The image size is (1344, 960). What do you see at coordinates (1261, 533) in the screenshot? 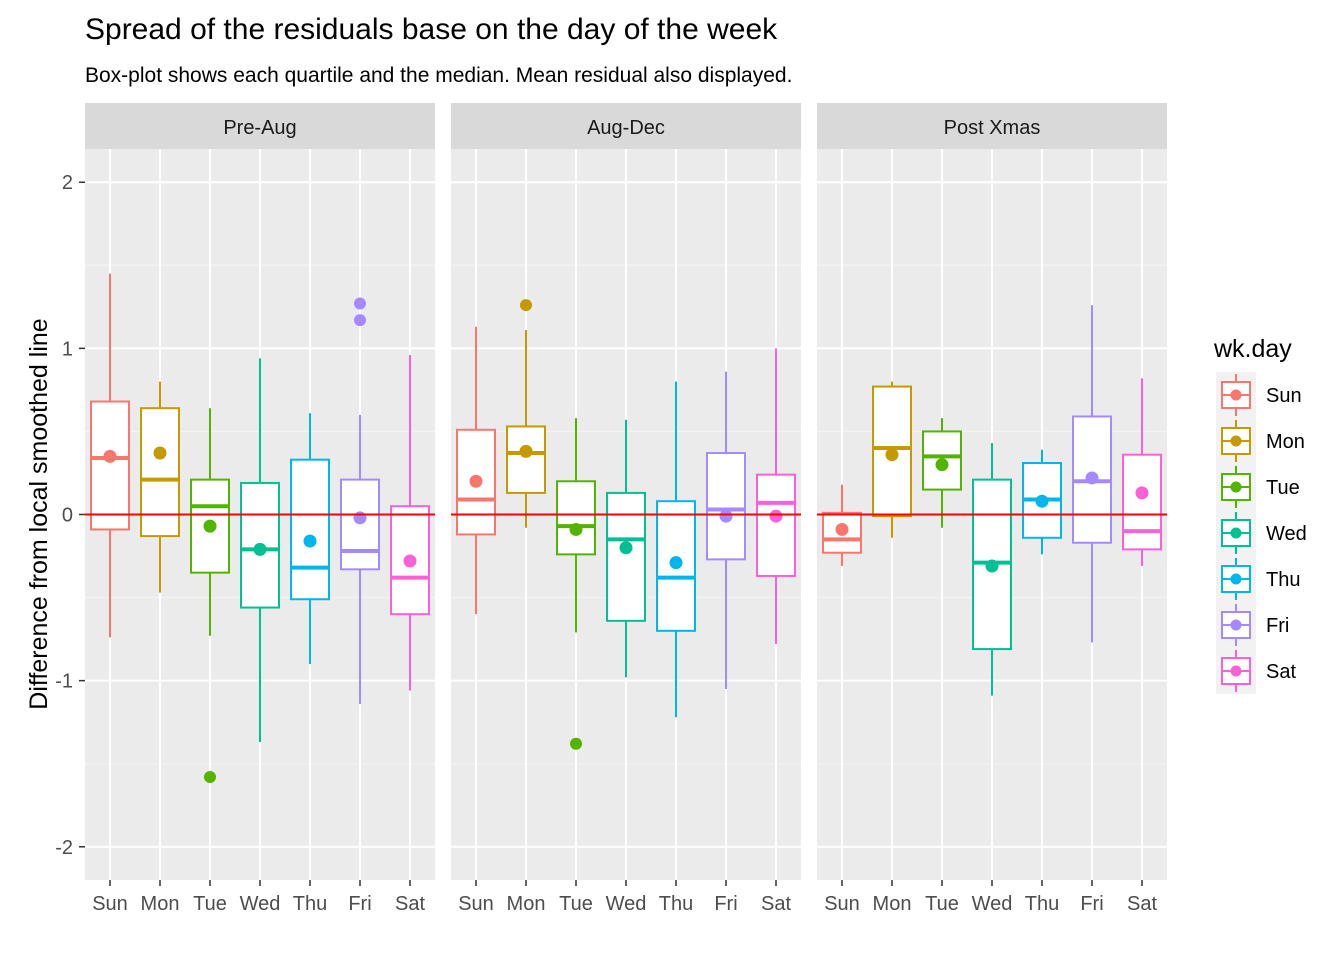
I see `legend-key-wed: Wed` at bounding box center [1261, 533].